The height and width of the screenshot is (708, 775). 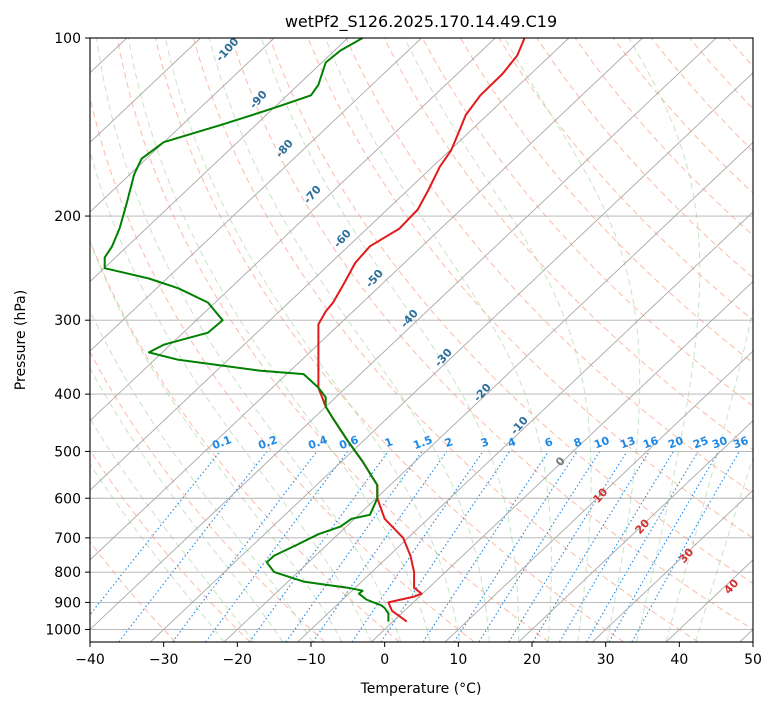 What do you see at coordinates (67, 217) in the screenshot?
I see `y-tick-label: 200` at bounding box center [67, 217].